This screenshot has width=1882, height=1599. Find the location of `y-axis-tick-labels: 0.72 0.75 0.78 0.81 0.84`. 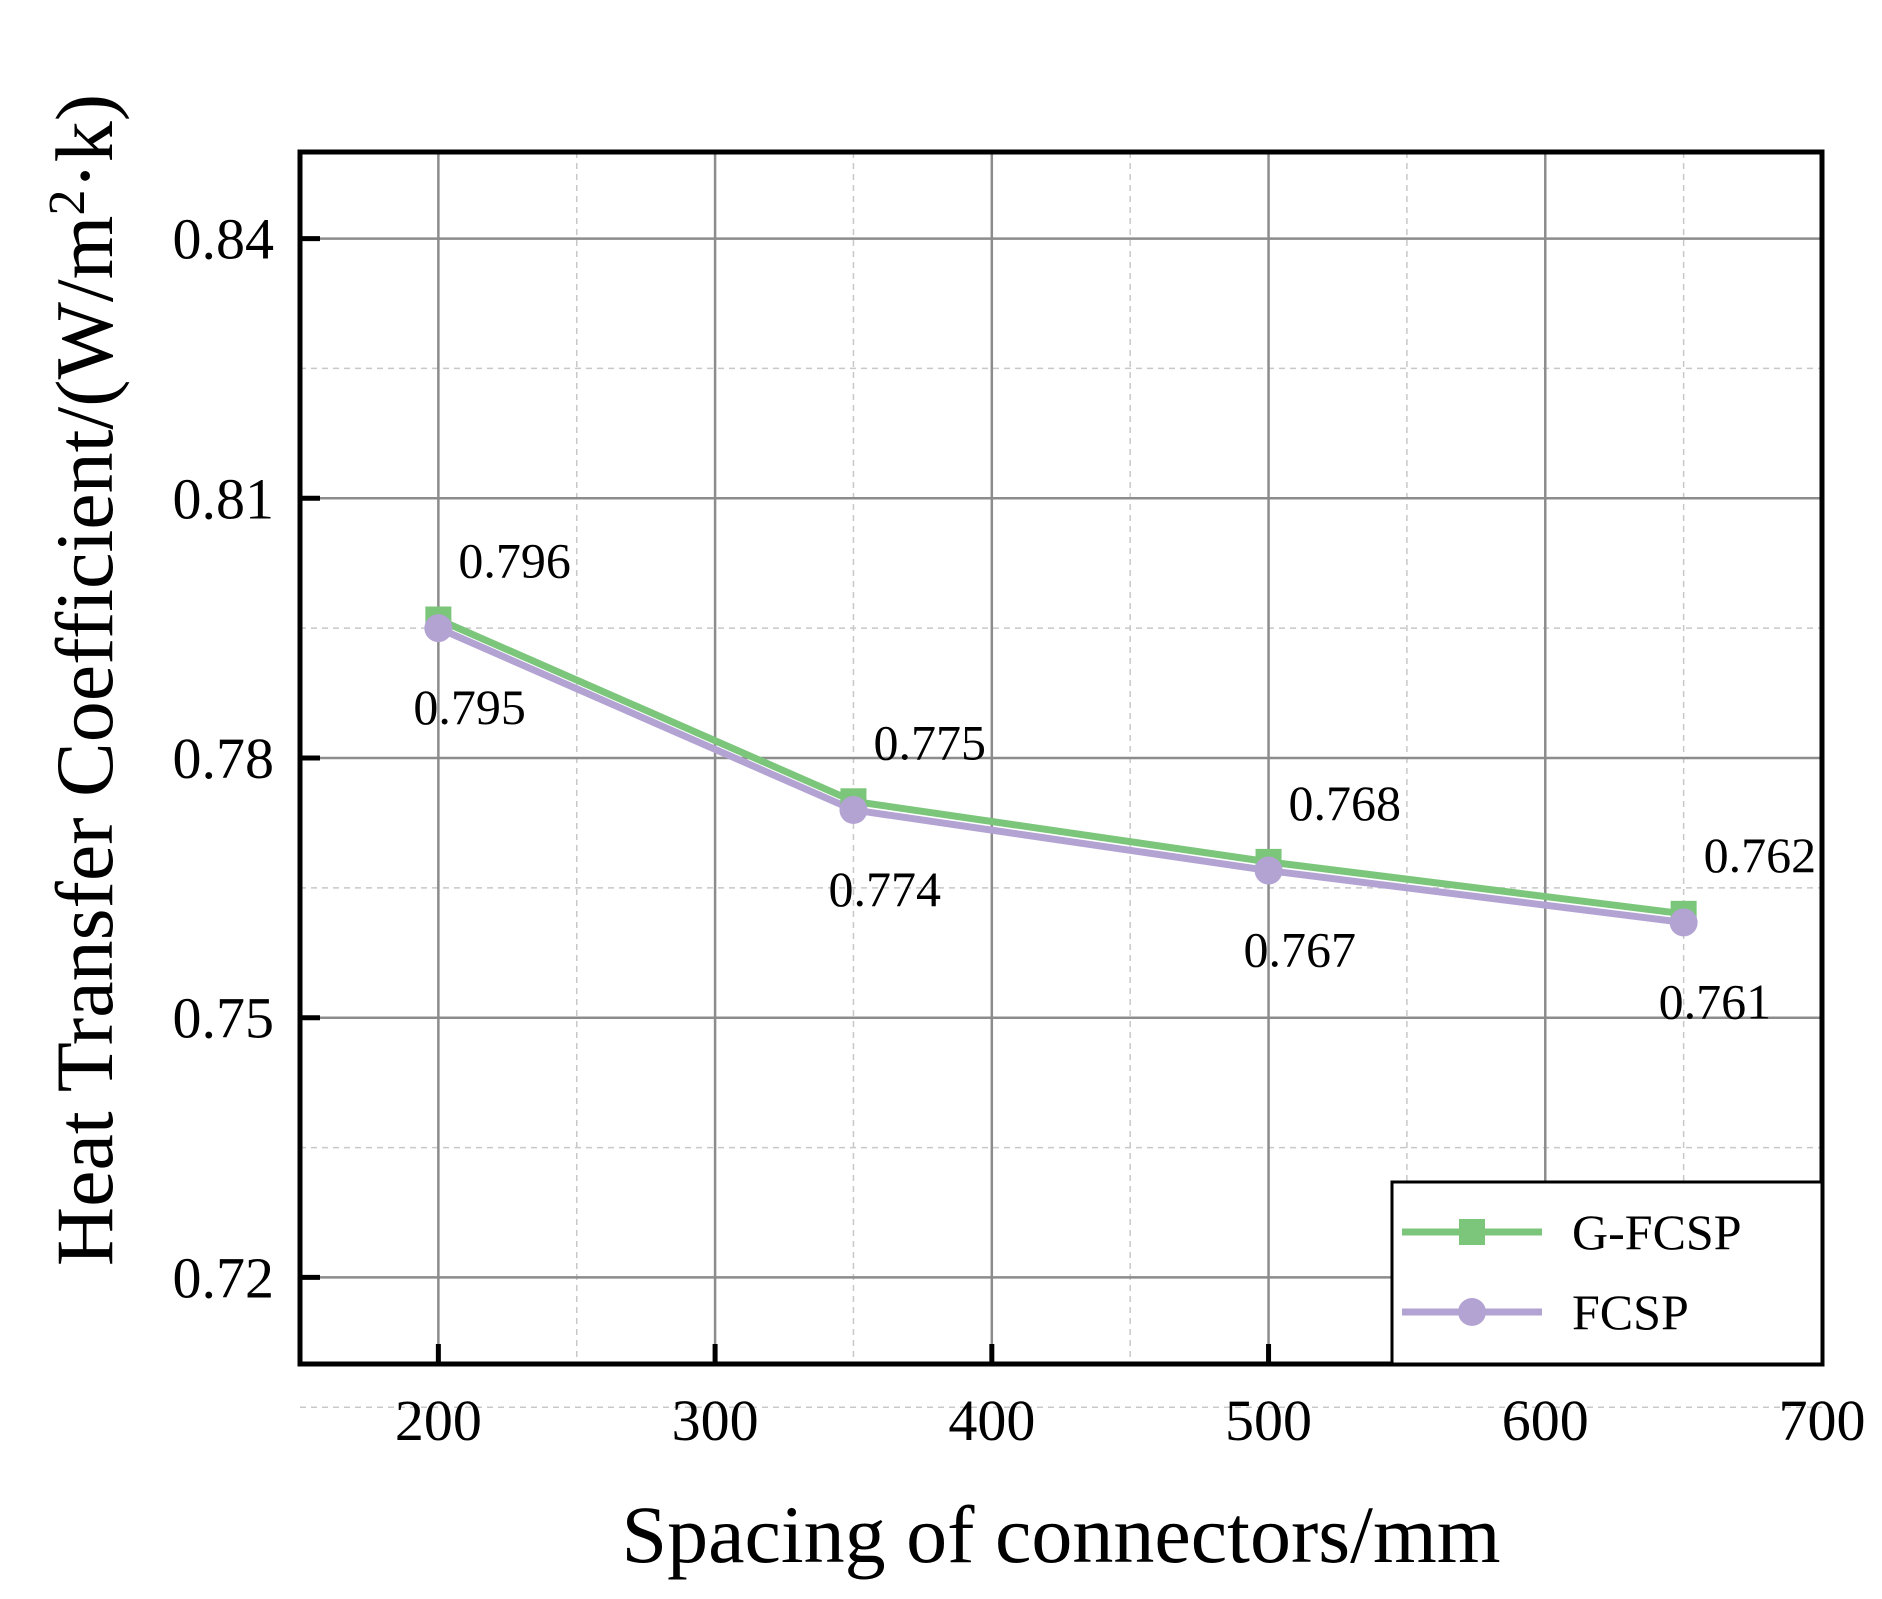

y-axis-tick-labels: 0.72 0.75 0.78 0.81 0.84 is located at coordinates (224, 759).